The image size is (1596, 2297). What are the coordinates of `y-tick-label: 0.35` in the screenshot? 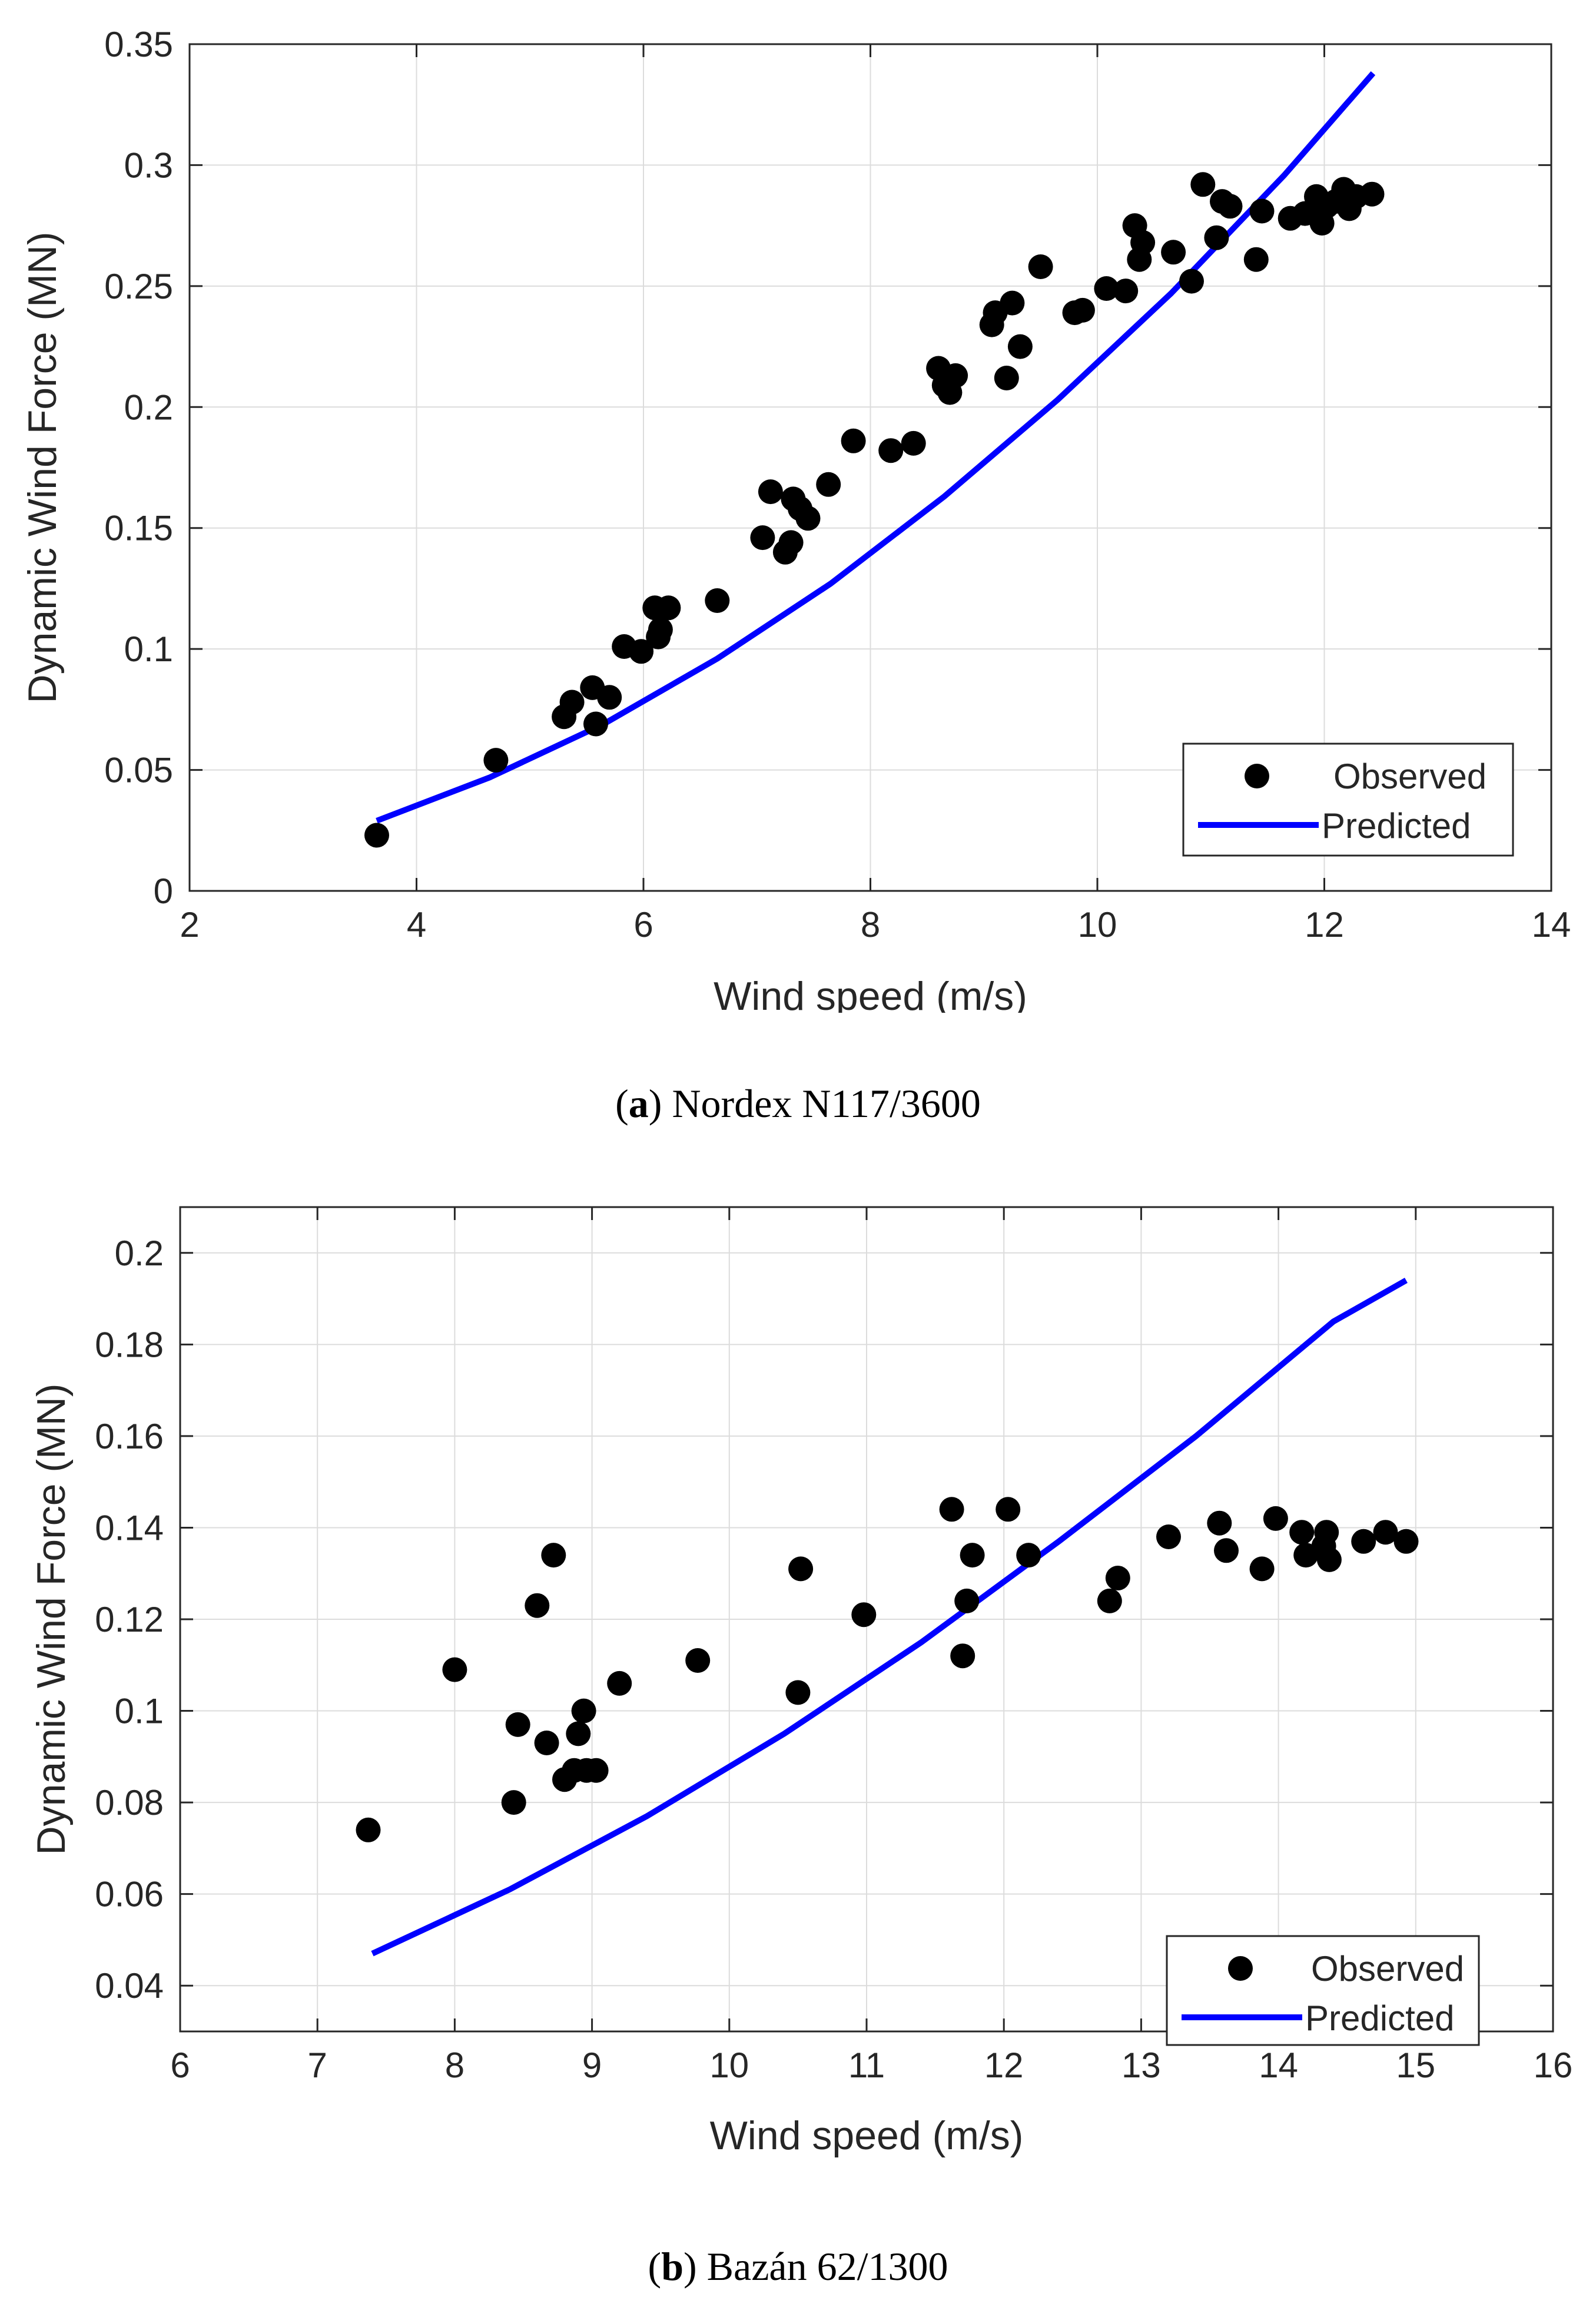 It's located at (138, 44).